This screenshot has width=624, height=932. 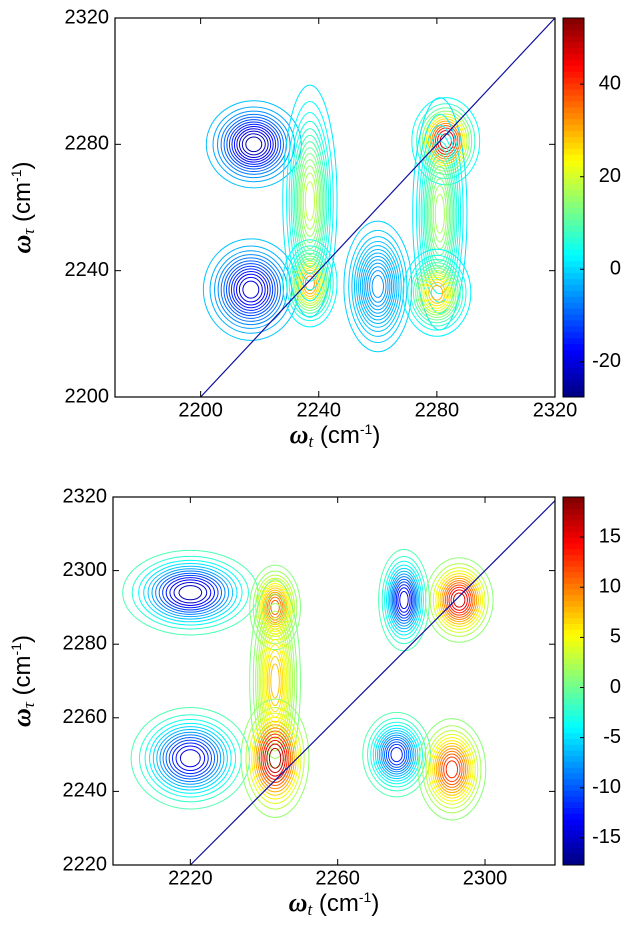 What do you see at coordinates (16, 175) in the screenshot?
I see `axis-label-part: -1` at bounding box center [16, 175].